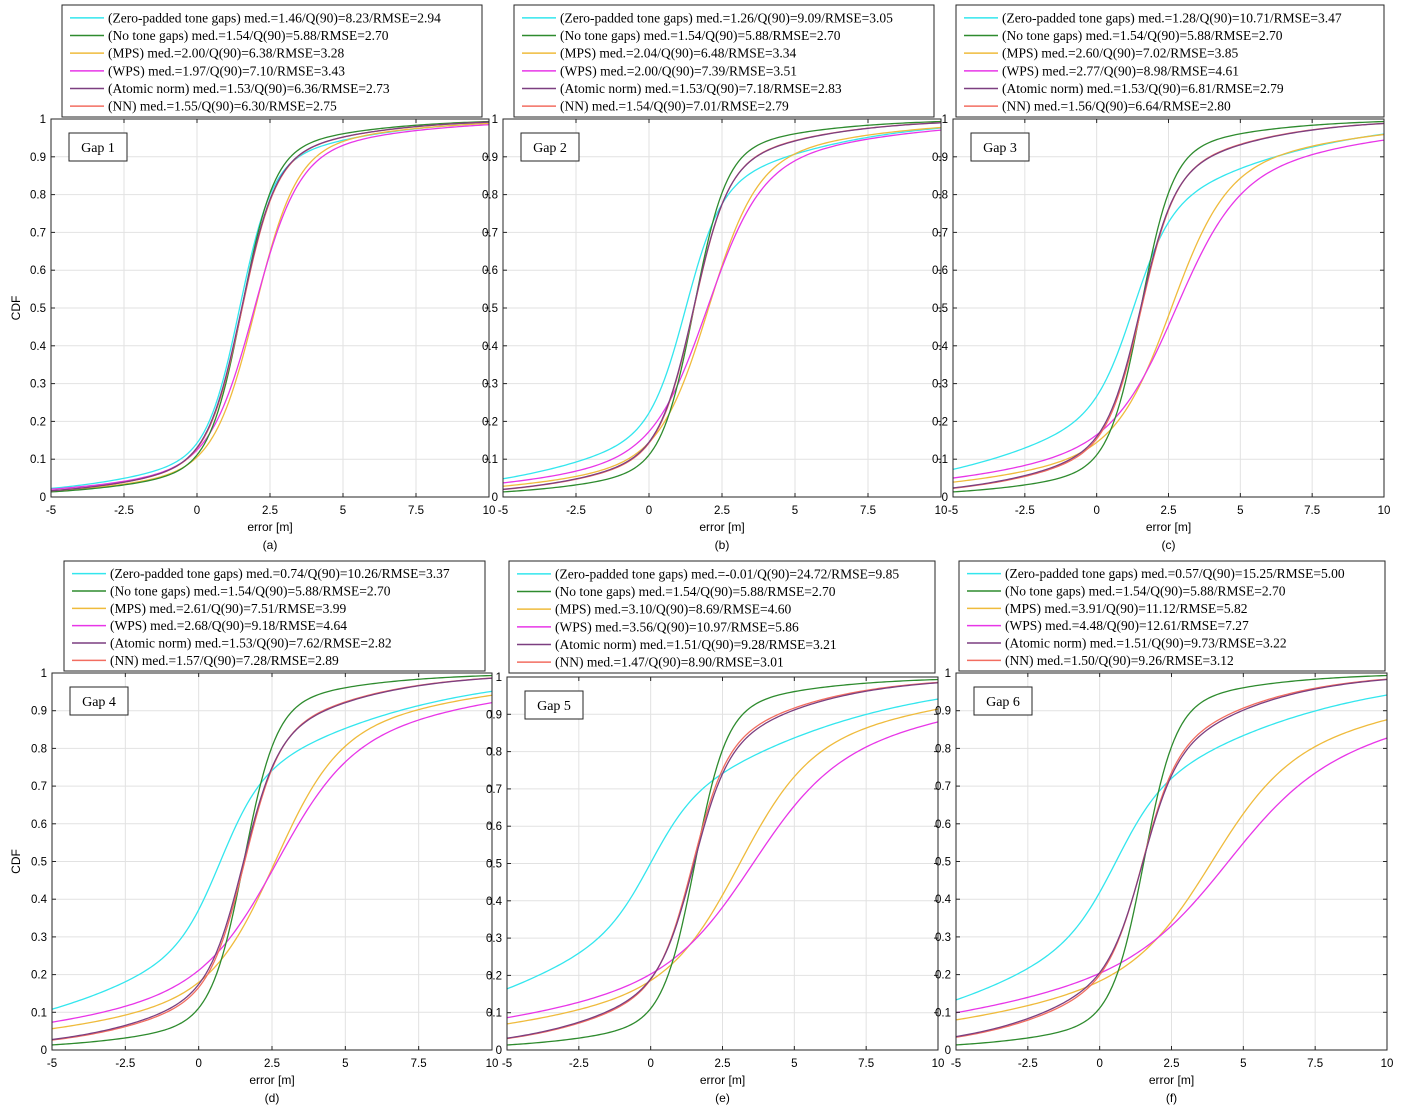 The image size is (1407, 1106). I want to click on panel-caption: (a), so click(270, 545).